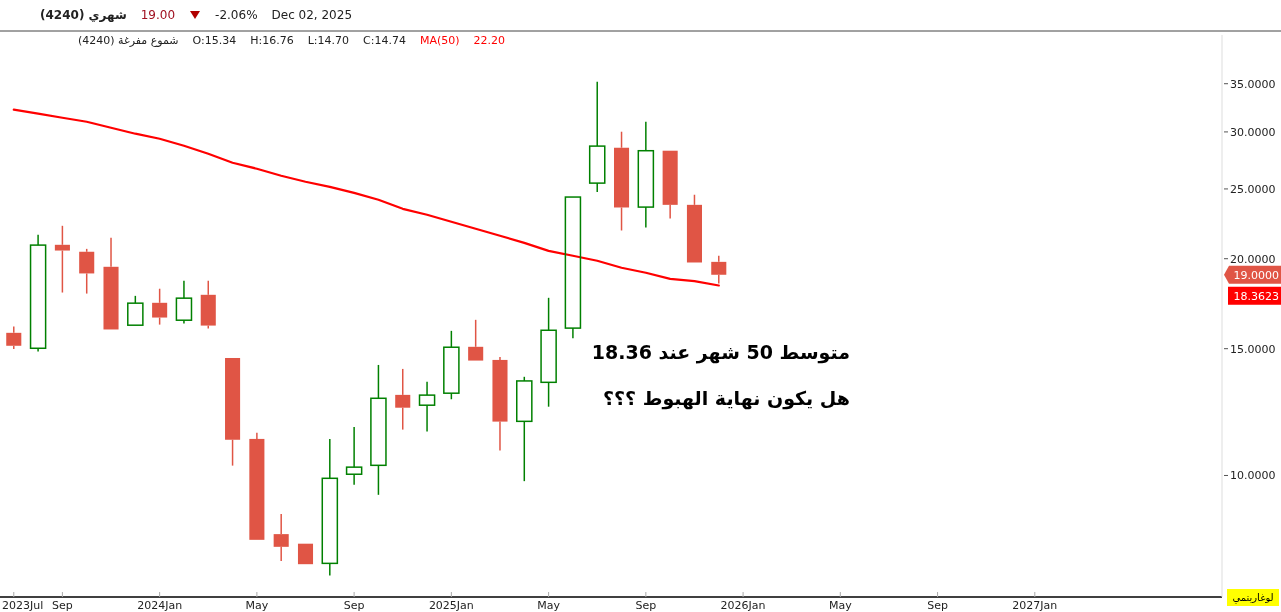 The height and width of the screenshot is (612, 1281). What do you see at coordinates (726, 398) in the screenshot?
I see `annotation: هل يكون نهاية الهبوط ؟؟؟` at bounding box center [726, 398].